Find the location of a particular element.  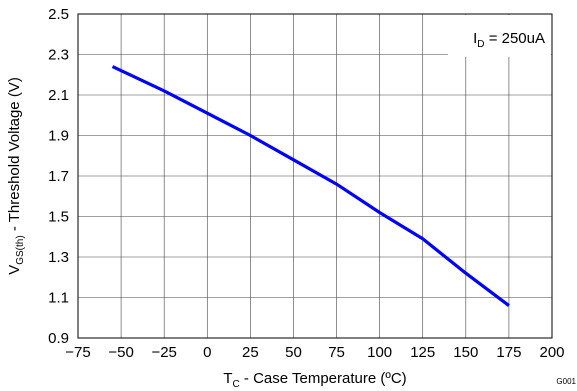

y-axis-title: VGS(th) - Threshold Voltage (V) is located at coordinates (16, 176).